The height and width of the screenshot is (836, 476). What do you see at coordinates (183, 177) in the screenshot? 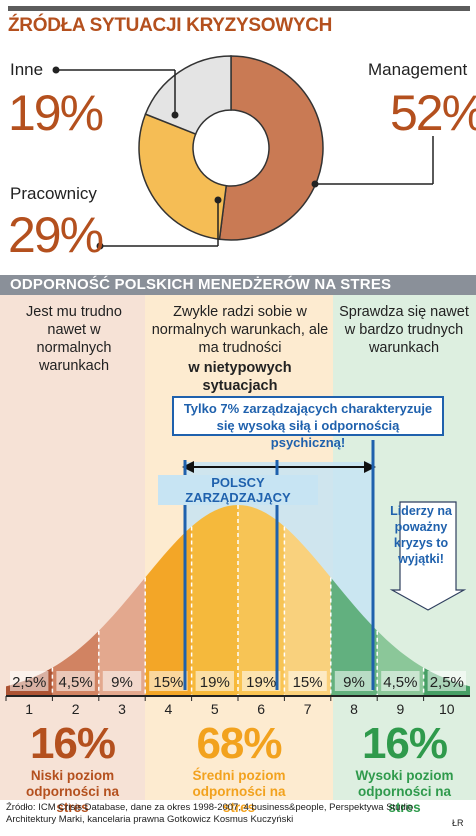
I see `donut-slice-pracownicy` at bounding box center [183, 177].